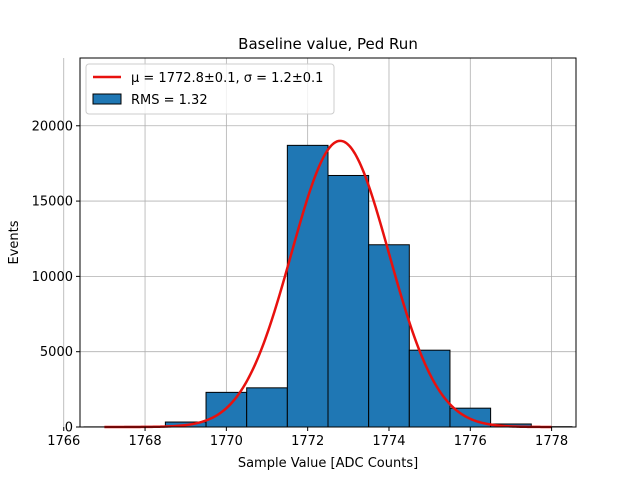  Describe the element at coordinates (328, 44) in the screenshot. I see `chart-title: Baseline value, Ped Run` at that location.